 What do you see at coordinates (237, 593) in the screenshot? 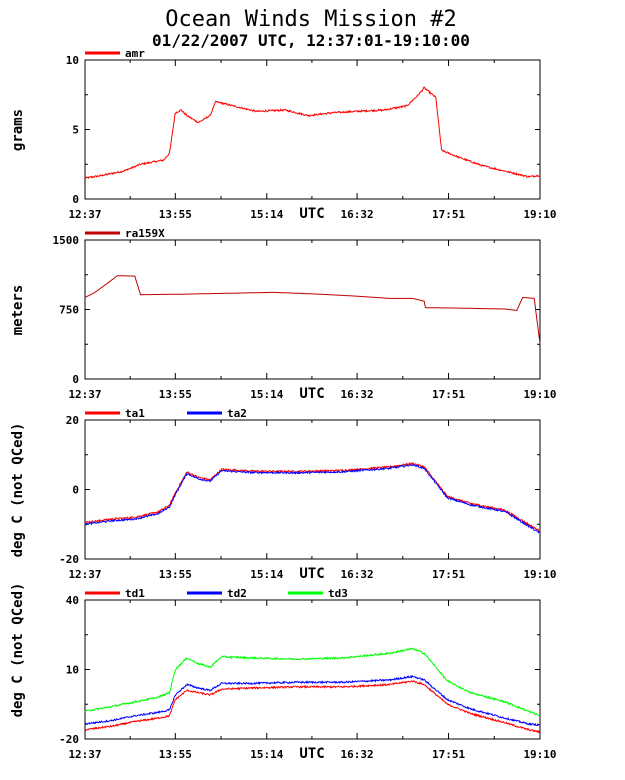
I see `legend-label-td2: td2` at bounding box center [237, 593].